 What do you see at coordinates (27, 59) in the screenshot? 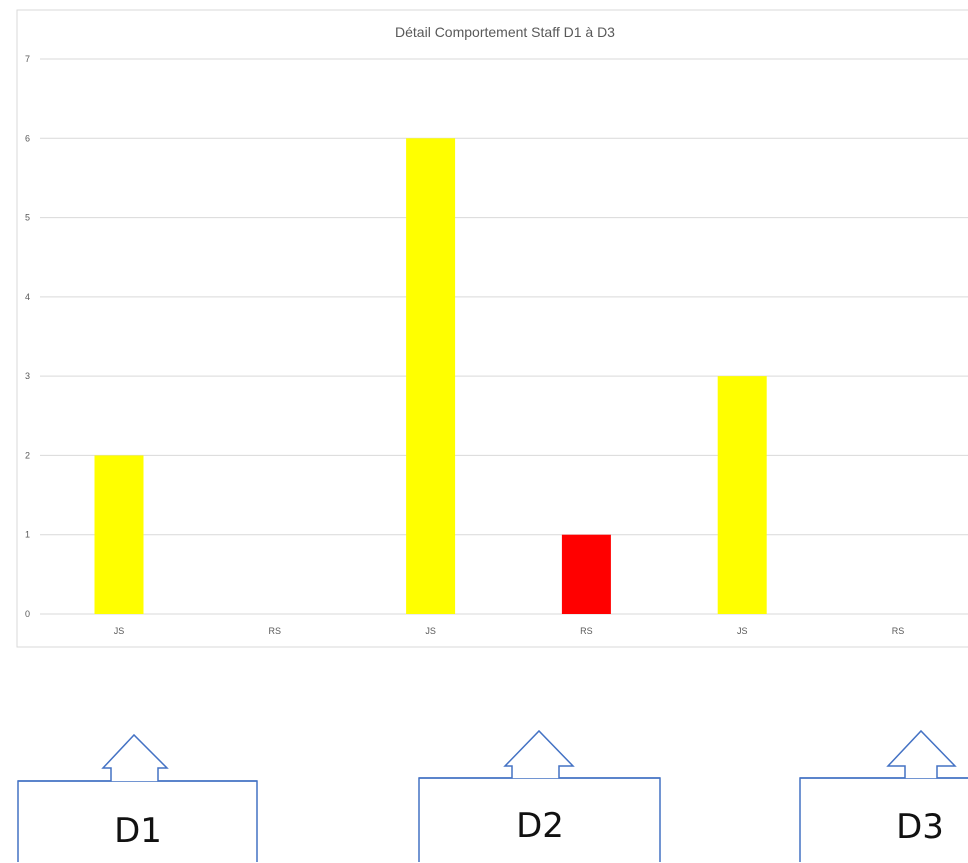
I see `y-tick-label: 7` at bounding box center [27, 59].